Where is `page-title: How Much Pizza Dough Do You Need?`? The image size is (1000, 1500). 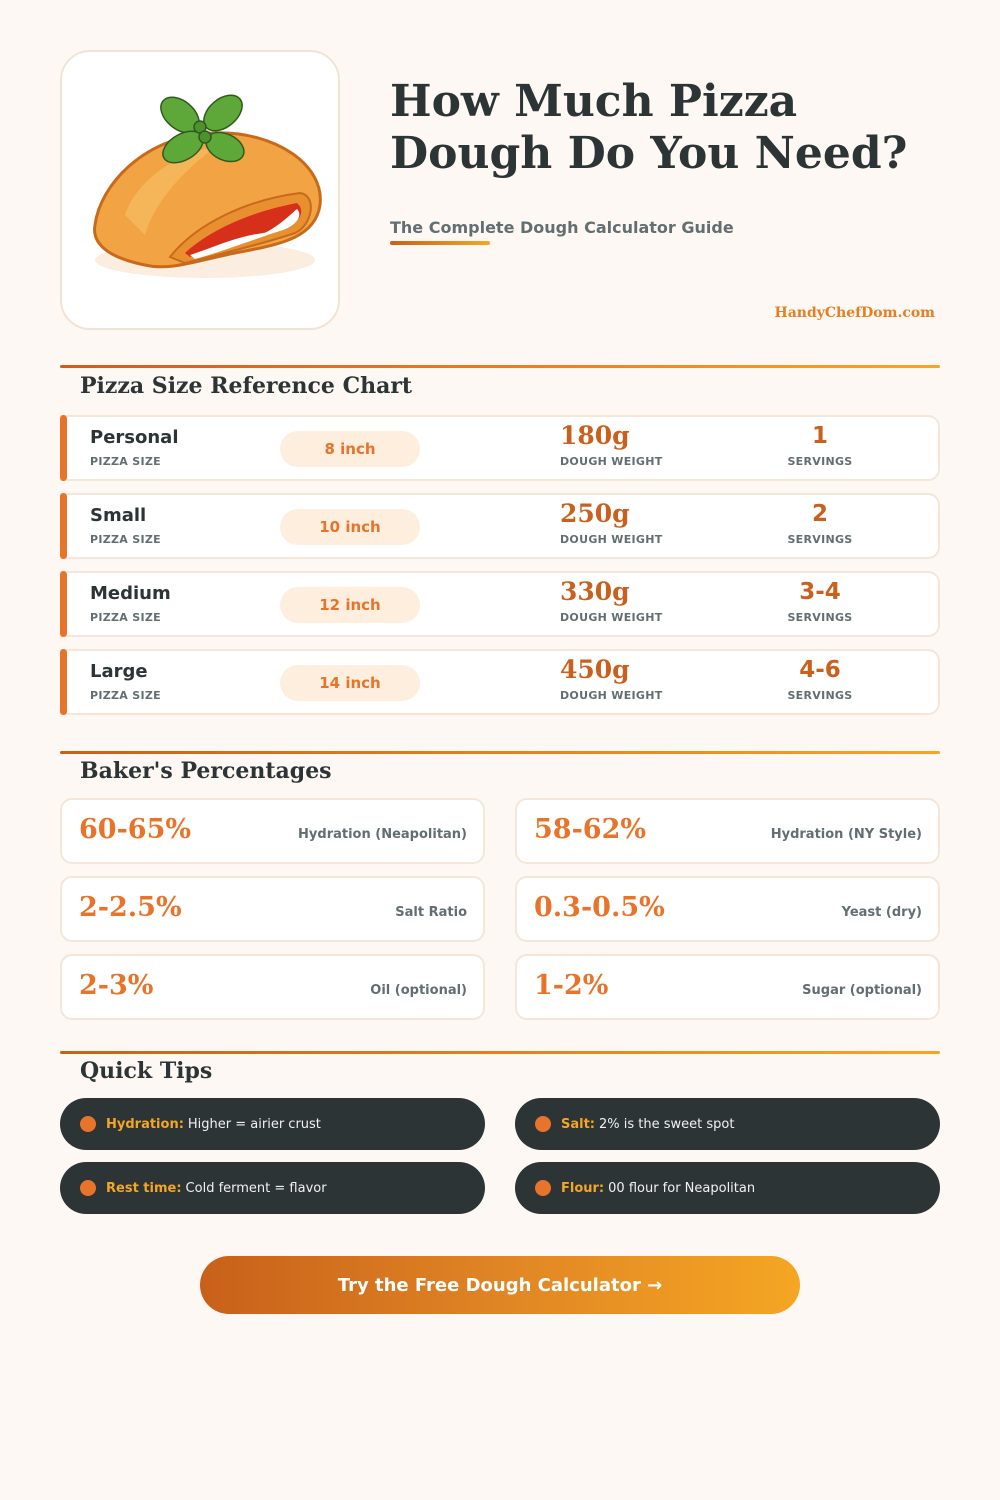
page-title: How Much Pizza Dough Do You Need? is located at coordinates (680, 128).